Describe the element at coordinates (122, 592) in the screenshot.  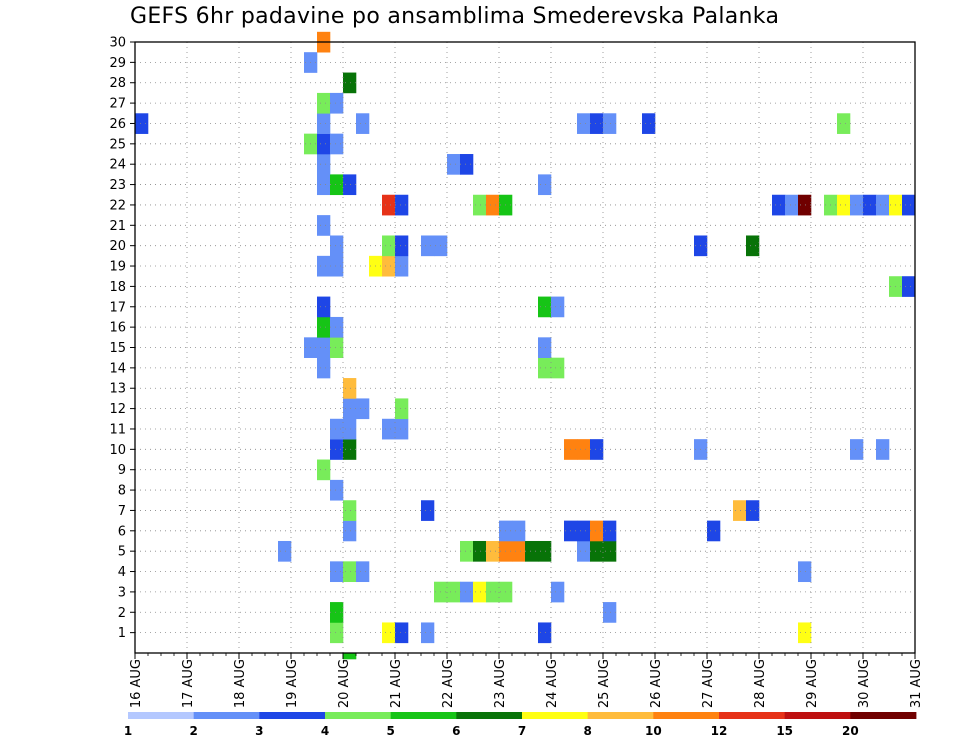
I see `y-tick-label: 3` at that location.